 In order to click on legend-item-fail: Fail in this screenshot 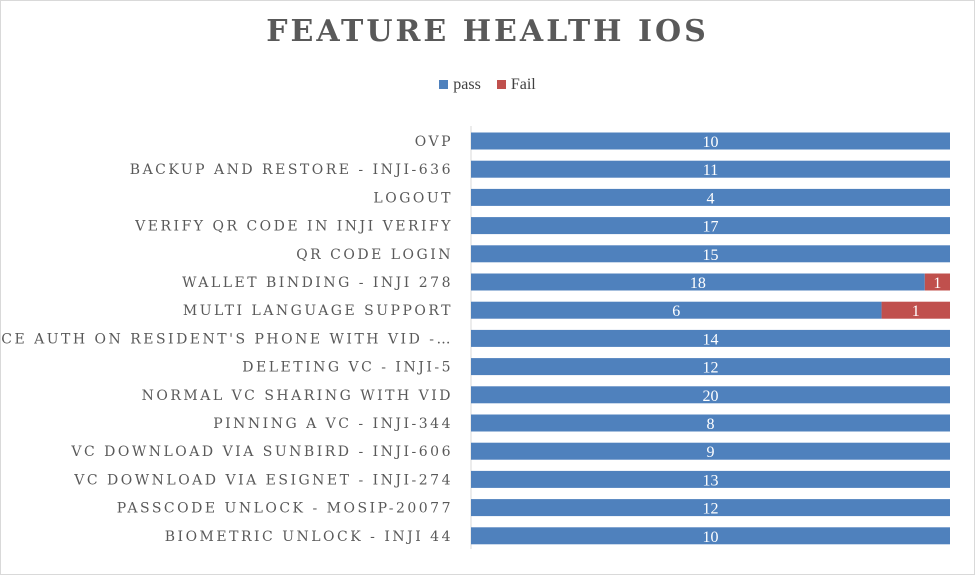, I will do `click(516, 85)`.